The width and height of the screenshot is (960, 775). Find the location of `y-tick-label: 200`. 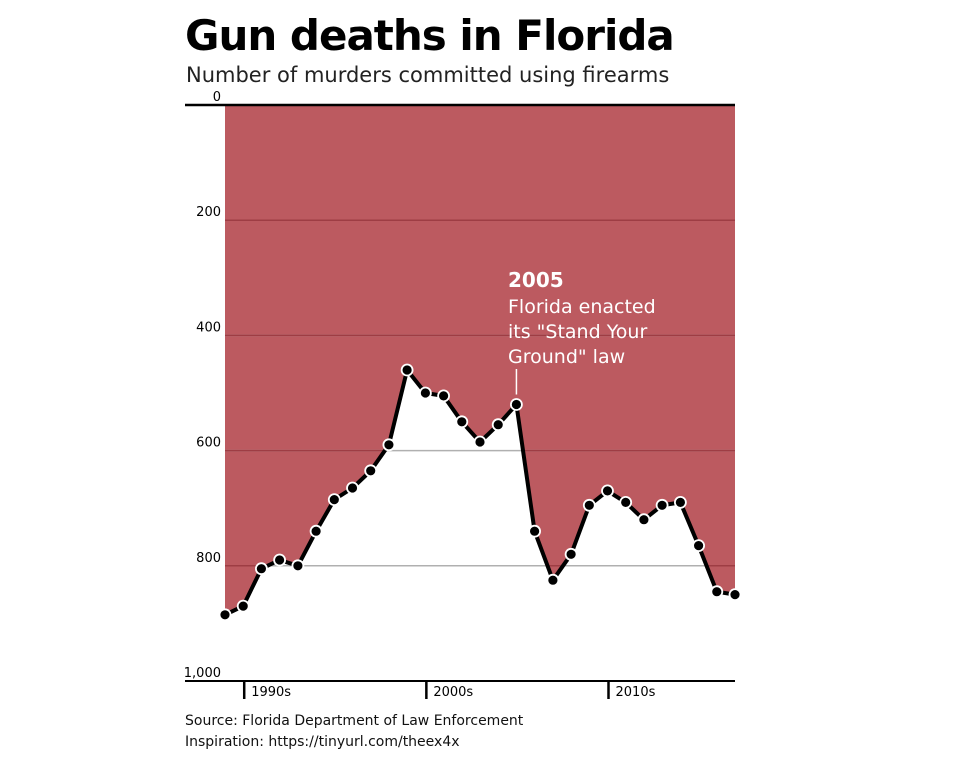

y-tick-label: 200 is located at coordinates (208, 212).